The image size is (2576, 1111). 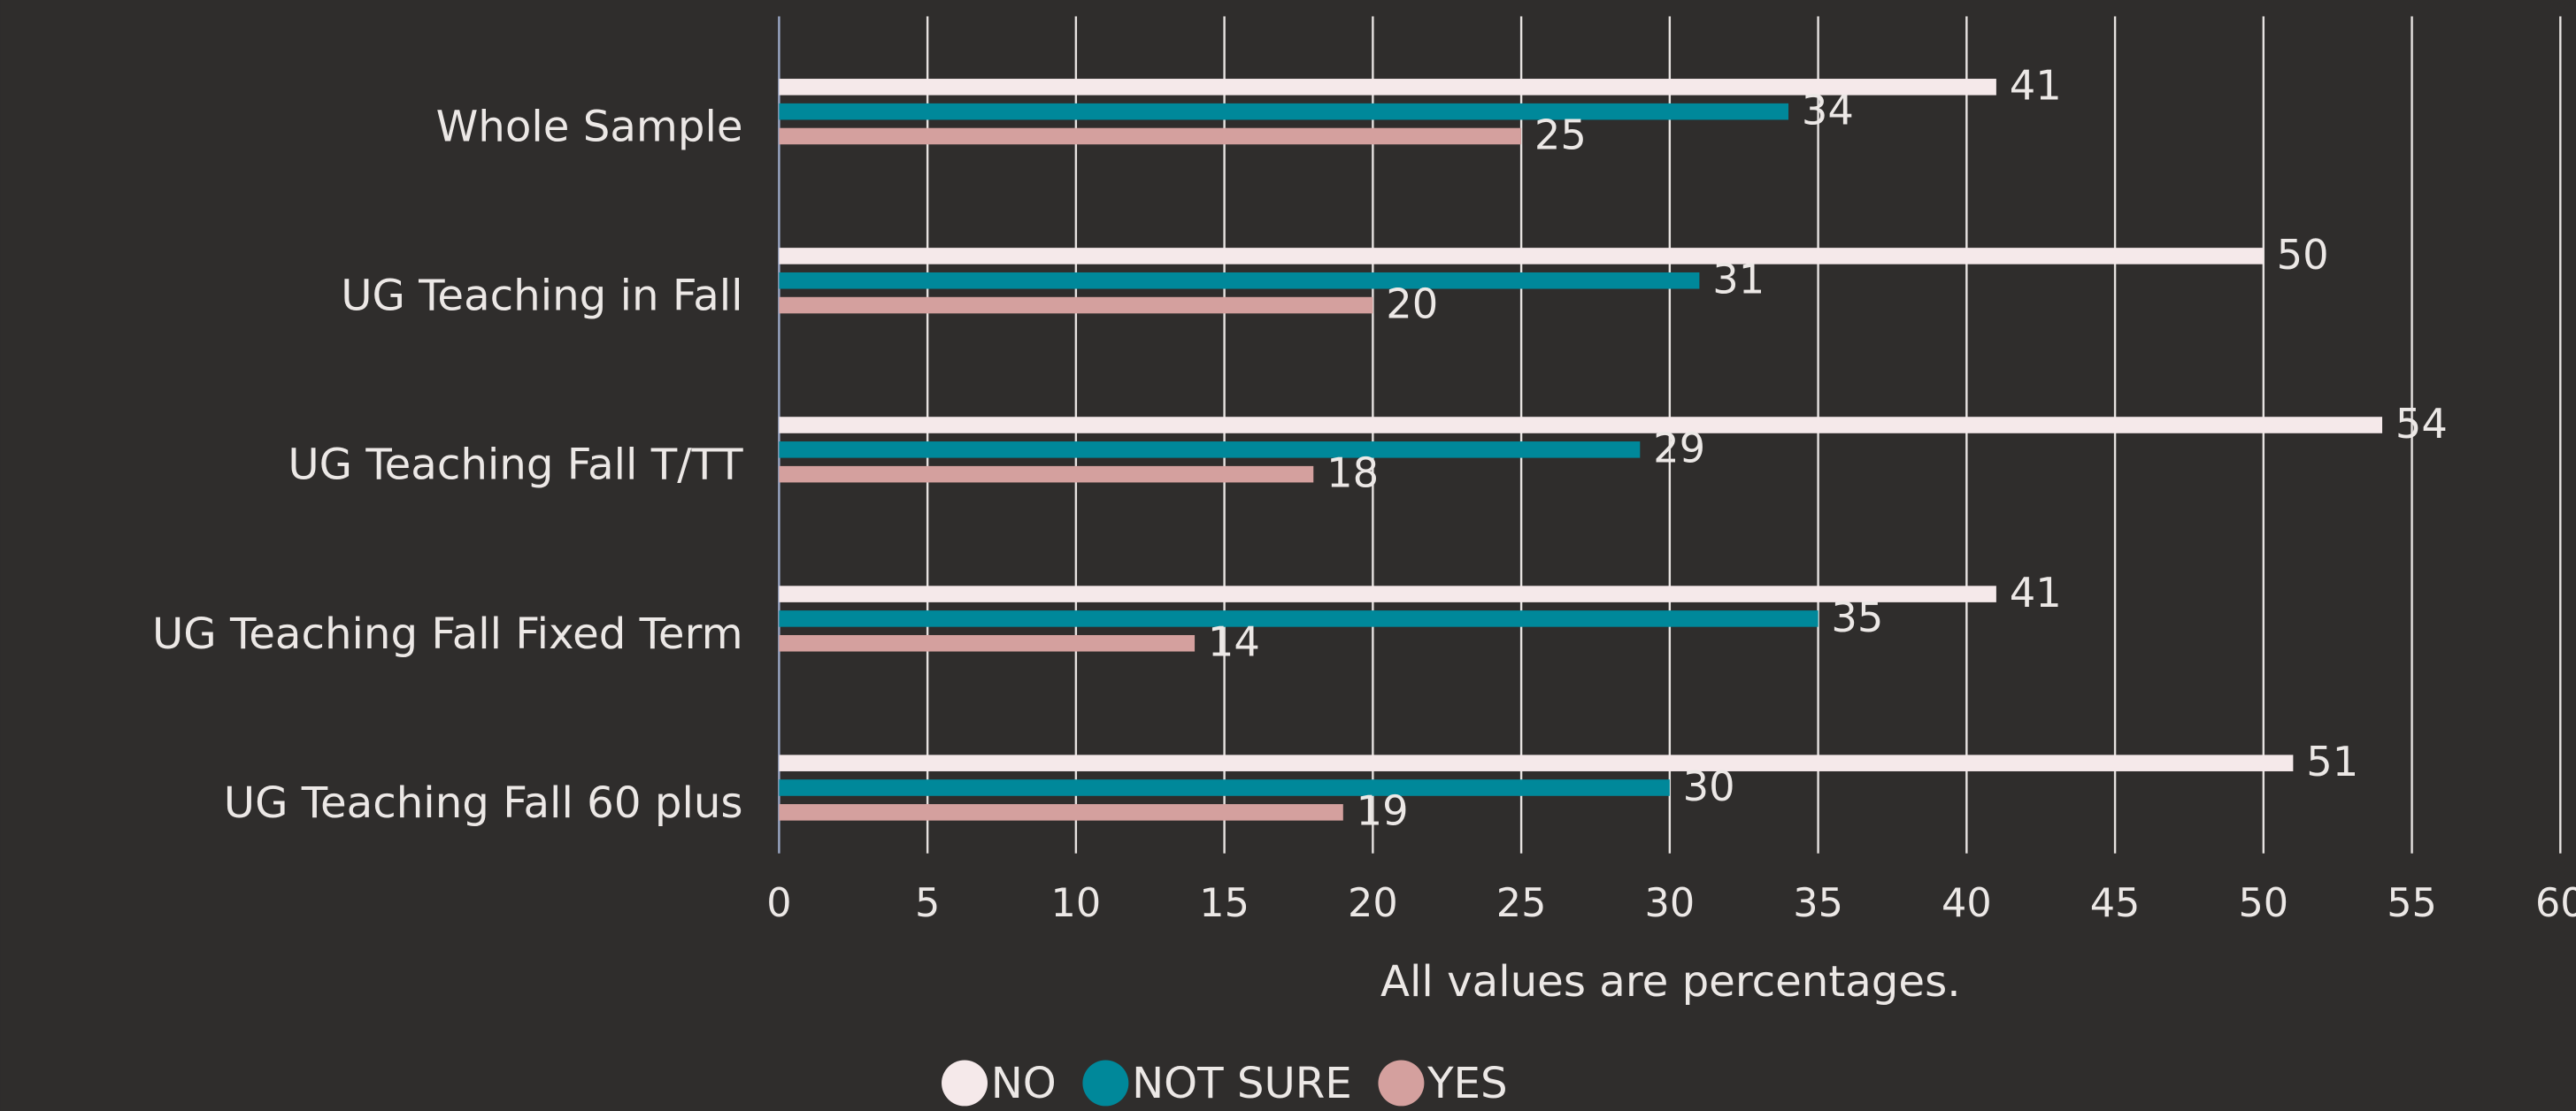 I want to click on x-tick-label: 60, so click(x=2555, y=903).